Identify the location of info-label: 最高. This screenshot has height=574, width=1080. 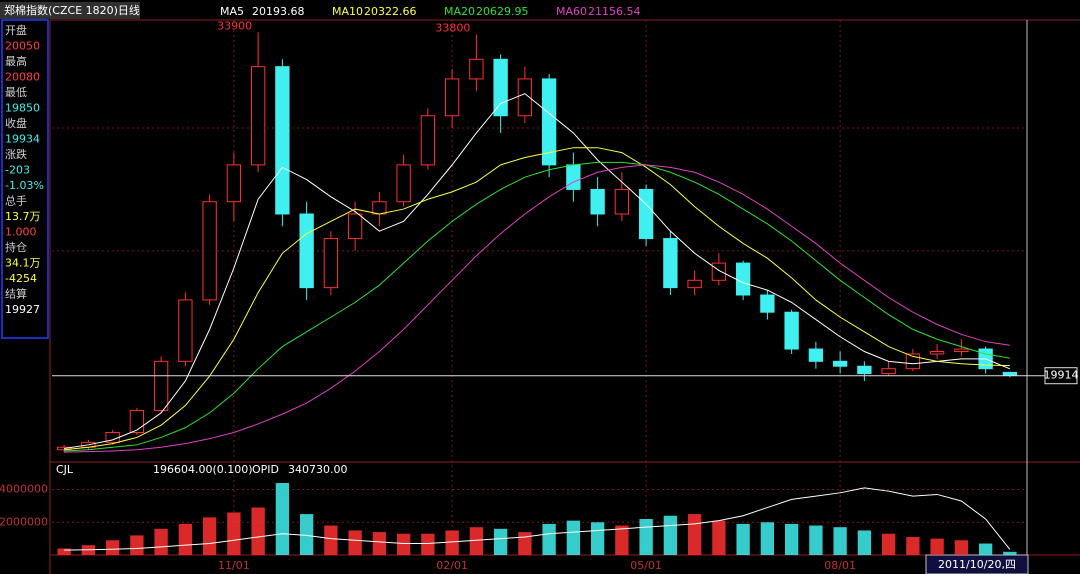
(16, 61).